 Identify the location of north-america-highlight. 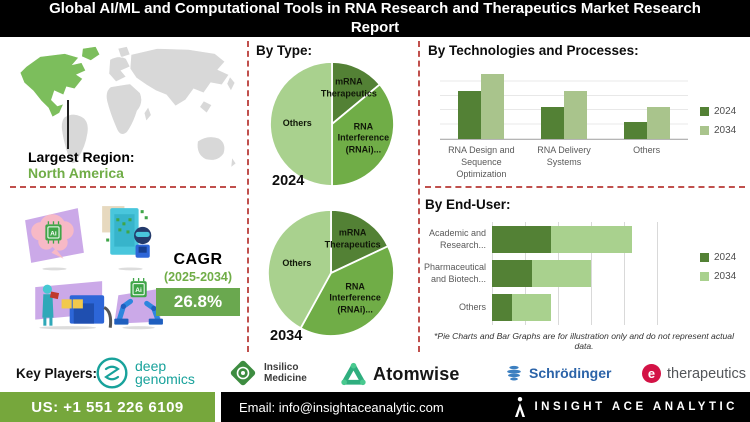
(60, 82).